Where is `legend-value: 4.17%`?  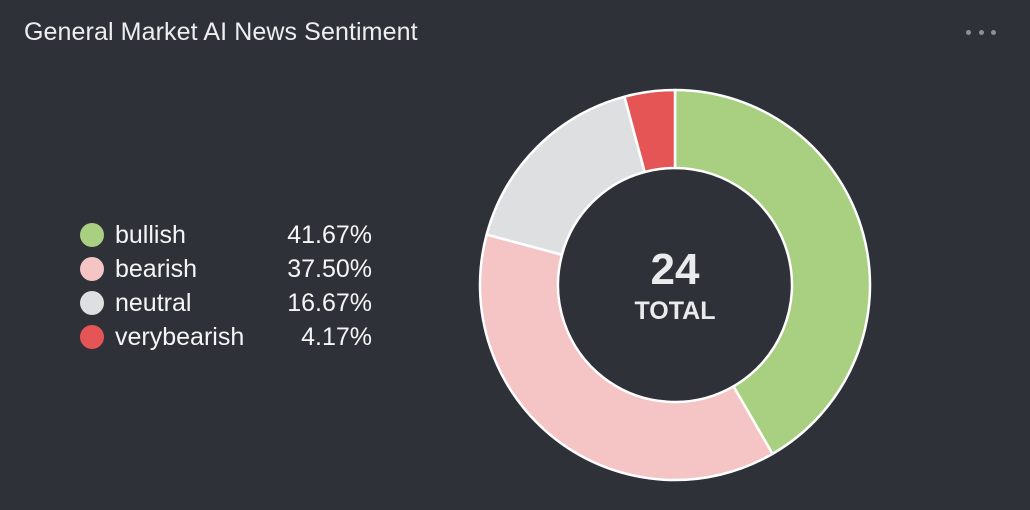 legend-value: 4.17% is located at coordinates (336, 336).